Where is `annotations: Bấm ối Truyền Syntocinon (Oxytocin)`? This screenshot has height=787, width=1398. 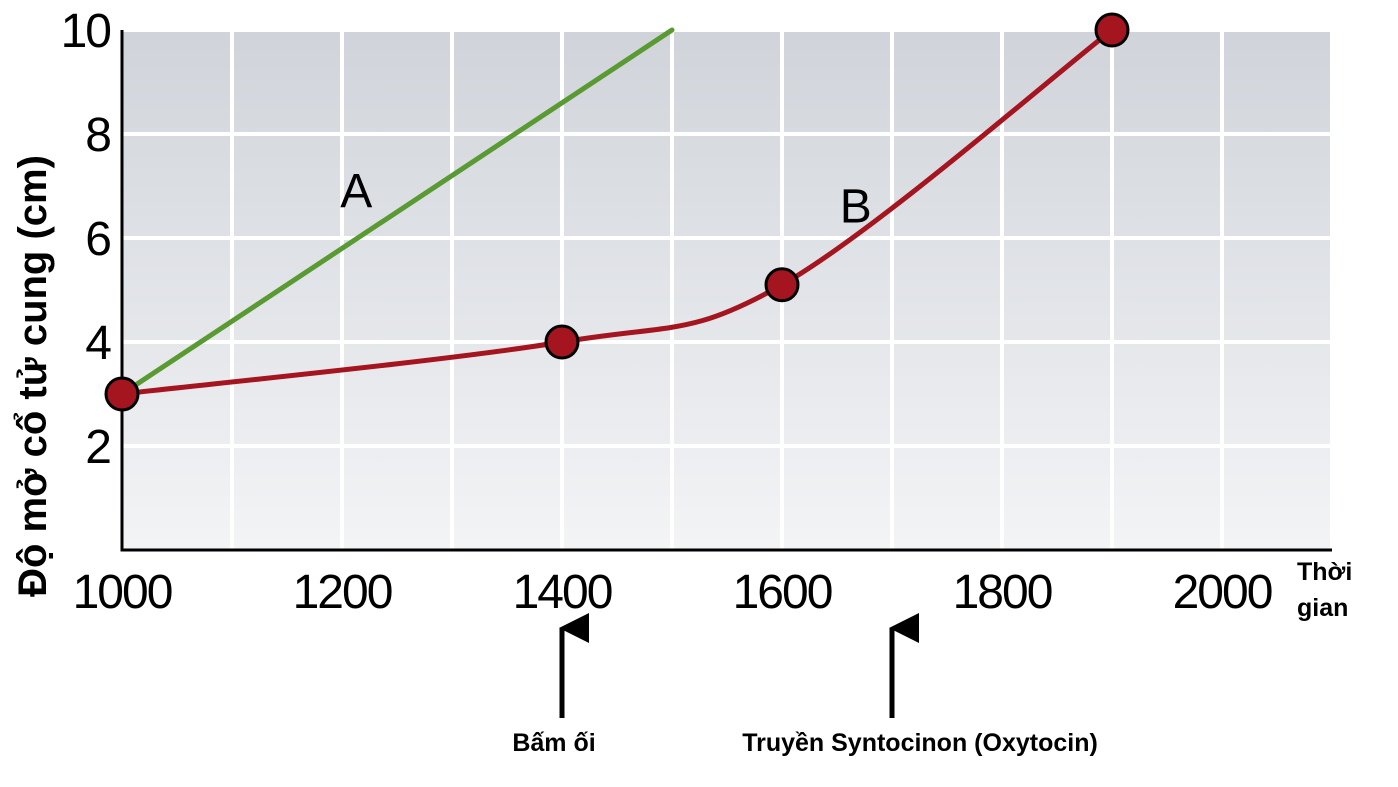 annotations: Bấm ối Truyền Syntocinon (Oxytocin) is located at coordinates (805, 685).